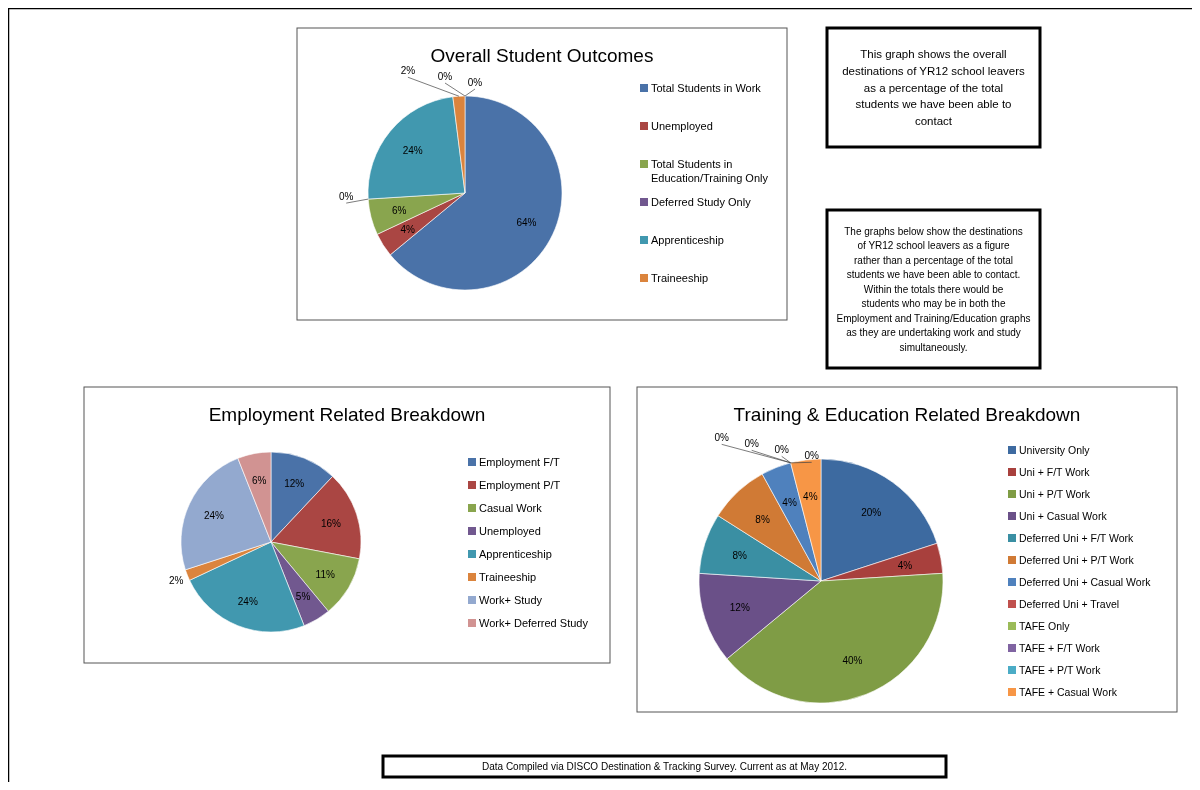  Describe the element at coordinates (325, 575) in the screenshot. I see `data-label: 11%` at that location.